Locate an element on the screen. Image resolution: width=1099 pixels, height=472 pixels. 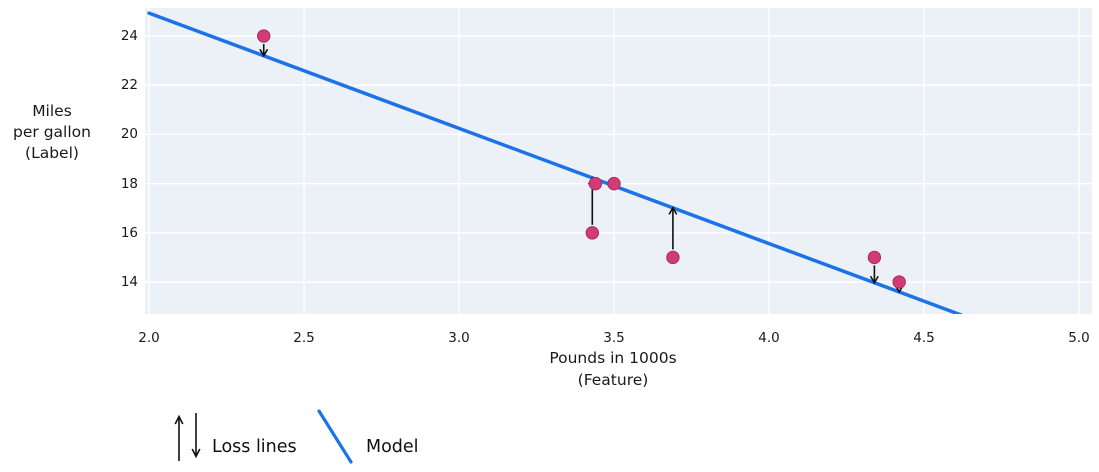
legend-up-arrow-icon is located at coordinates (179, 437).